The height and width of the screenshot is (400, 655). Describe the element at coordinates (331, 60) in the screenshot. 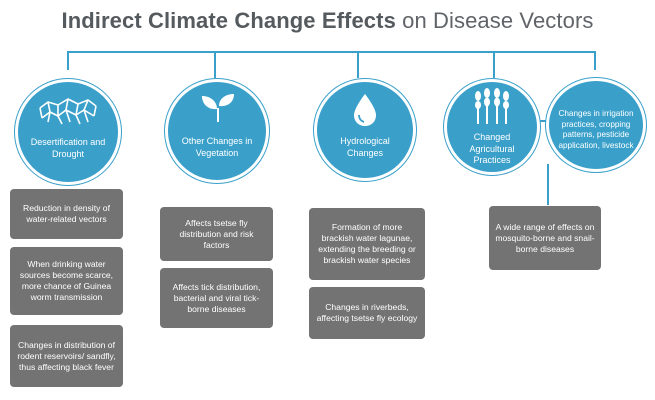

I see `top-bracket-line` at that location.